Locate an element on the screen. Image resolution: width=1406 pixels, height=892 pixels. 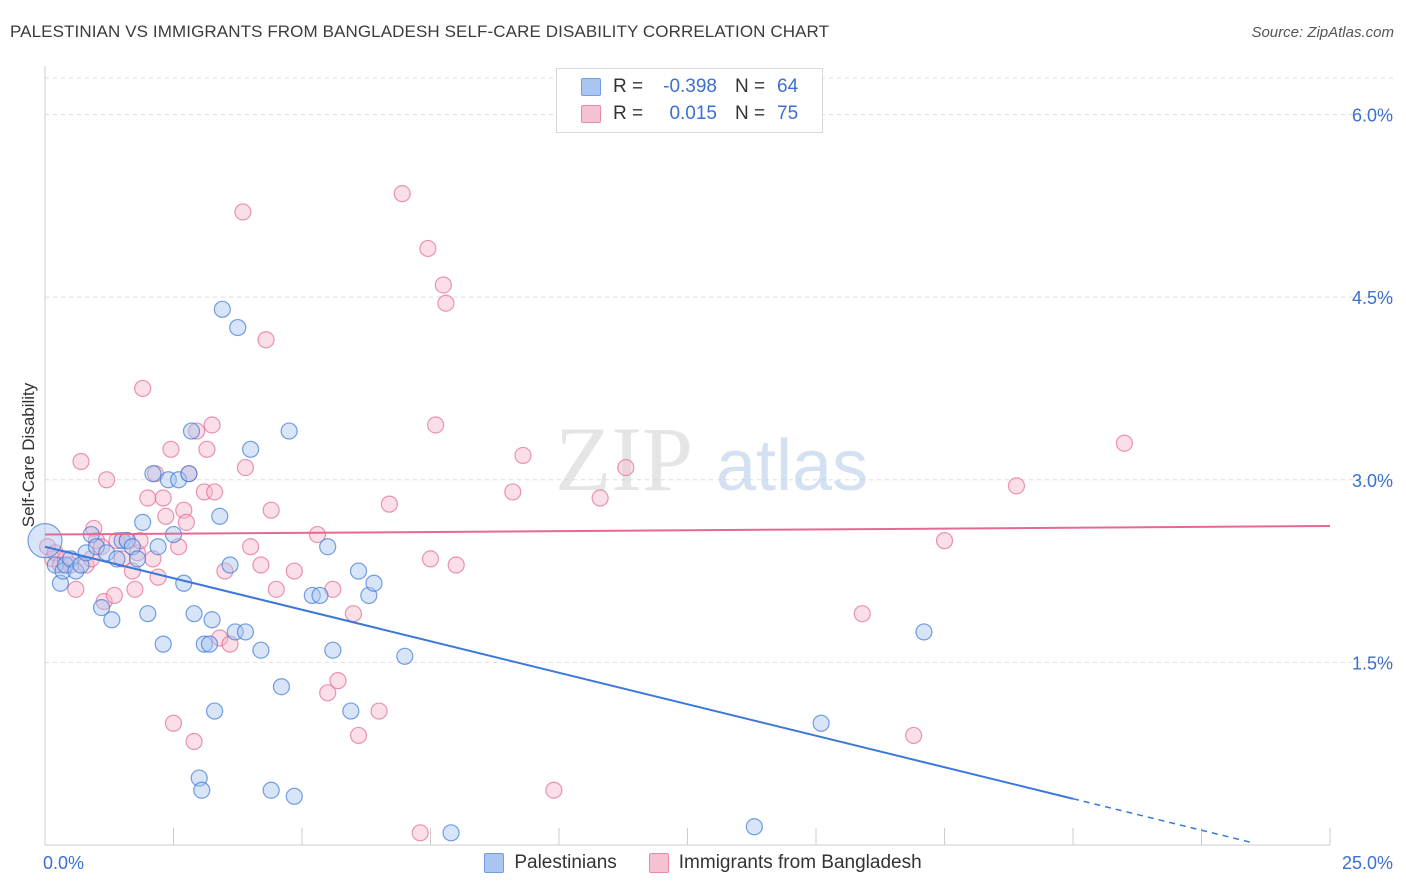
legend-item-bangladesh: Immigrants from Bangladesh is located at coordinates (785, 863).